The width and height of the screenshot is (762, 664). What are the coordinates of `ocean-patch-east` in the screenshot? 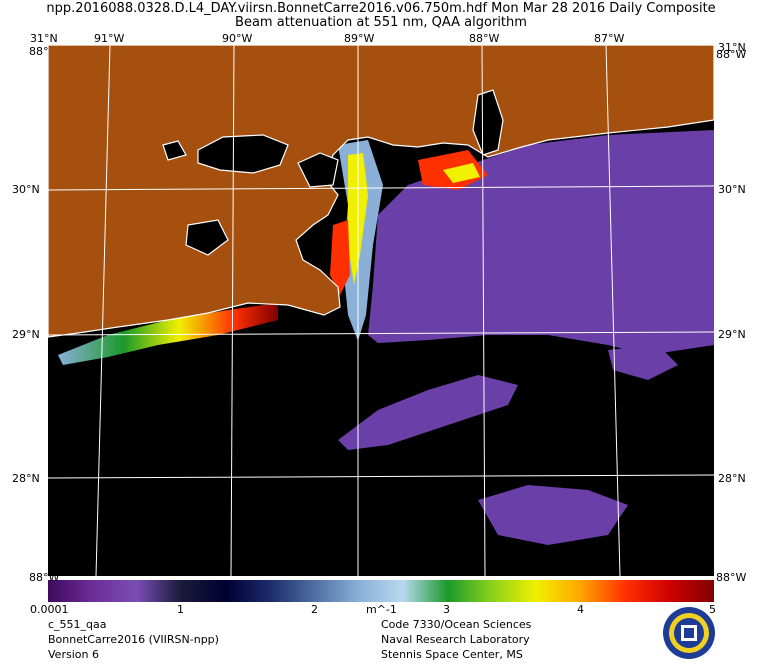 It's located at (643, 362).